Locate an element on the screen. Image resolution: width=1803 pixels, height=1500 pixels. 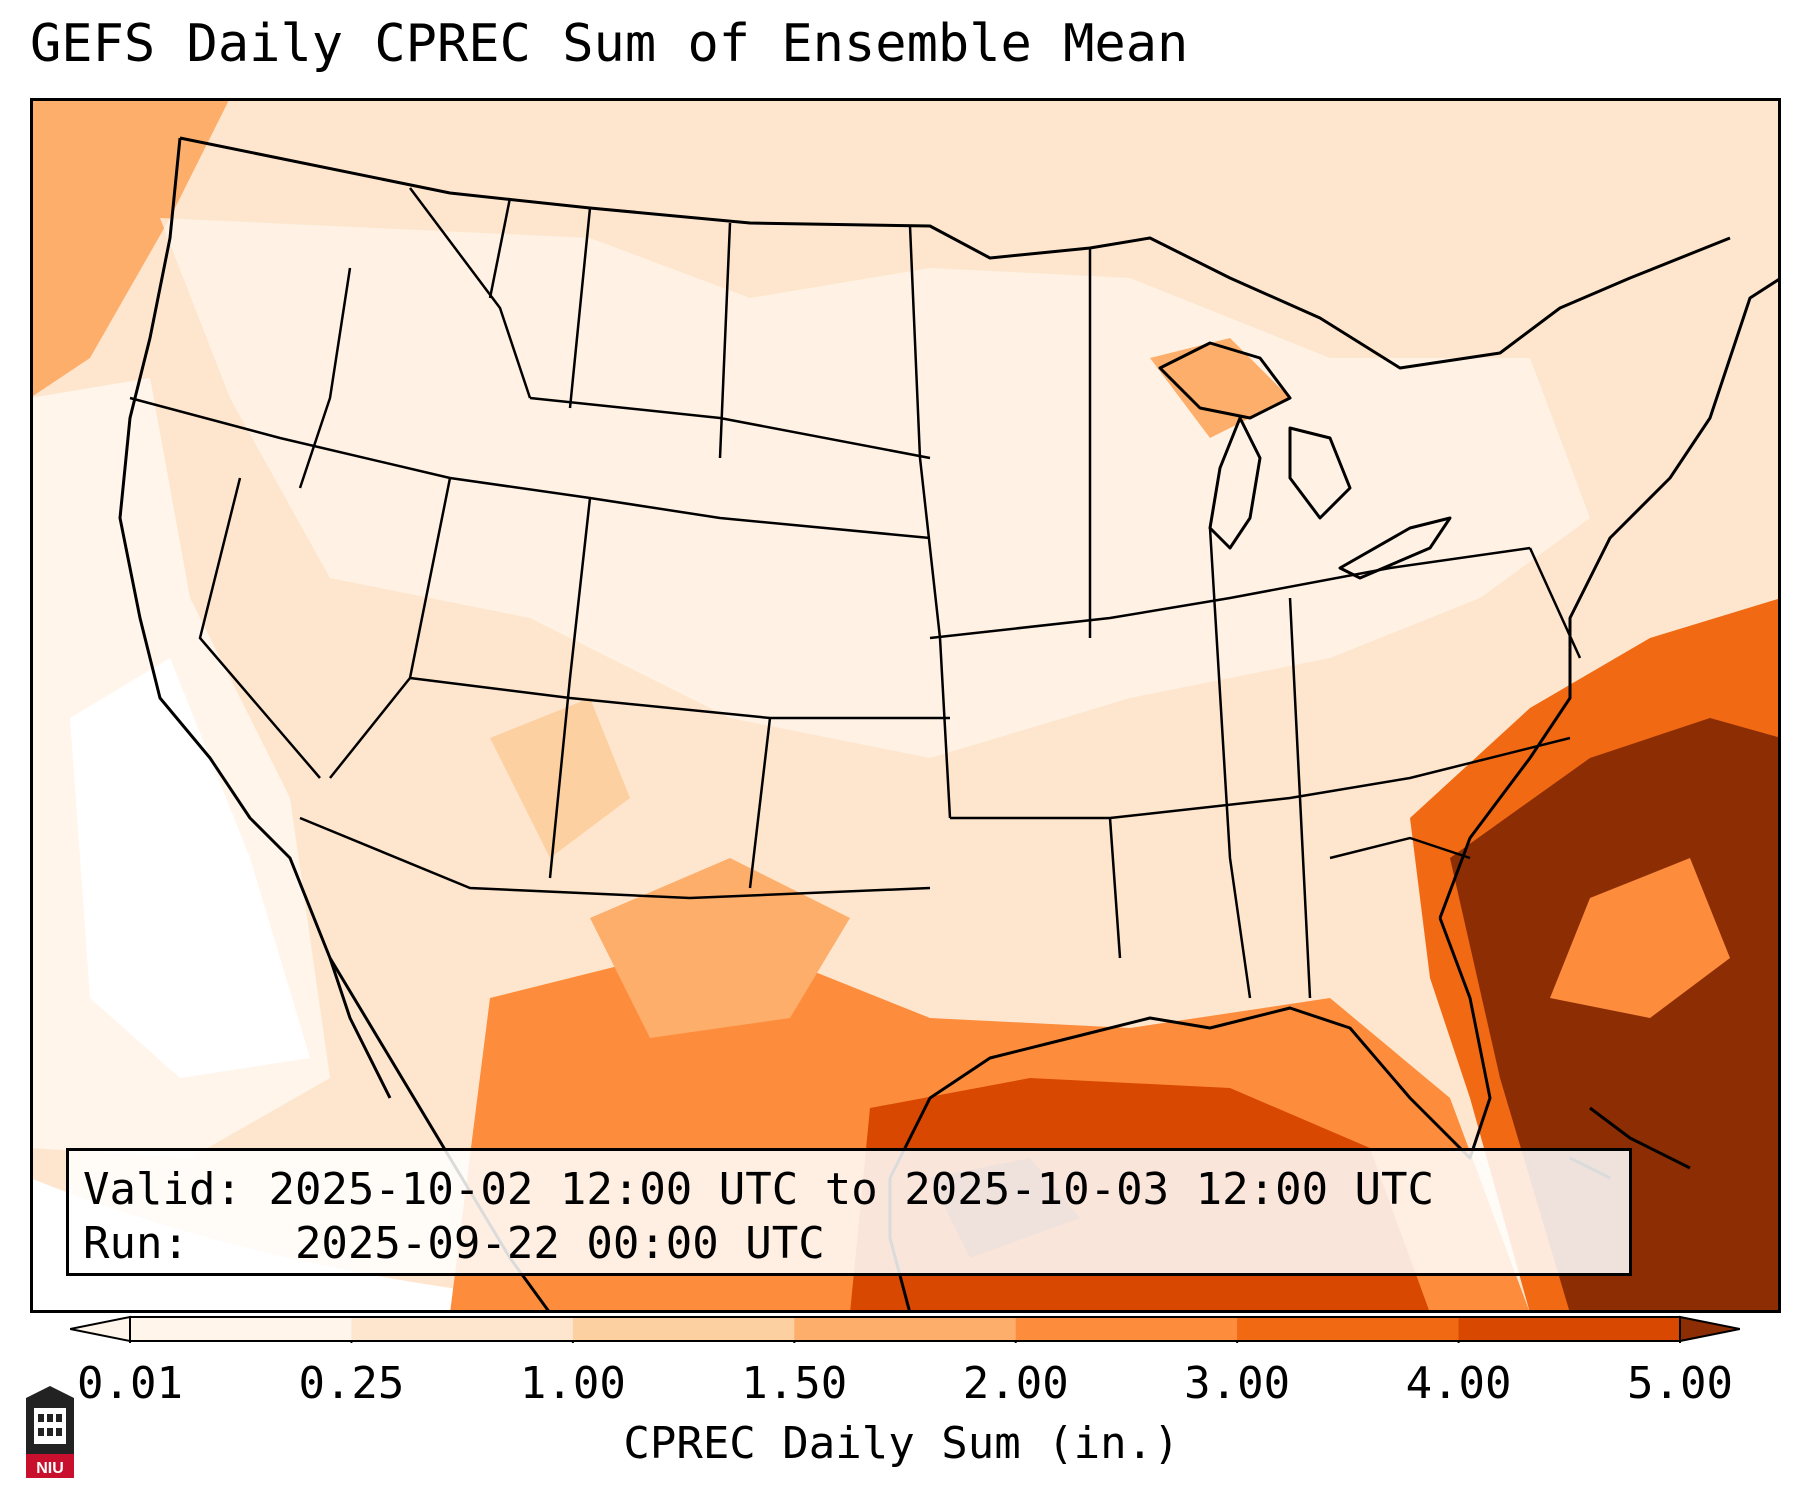
colorbar-tick-label: 1.00 is located at coordinates (572, 1383).